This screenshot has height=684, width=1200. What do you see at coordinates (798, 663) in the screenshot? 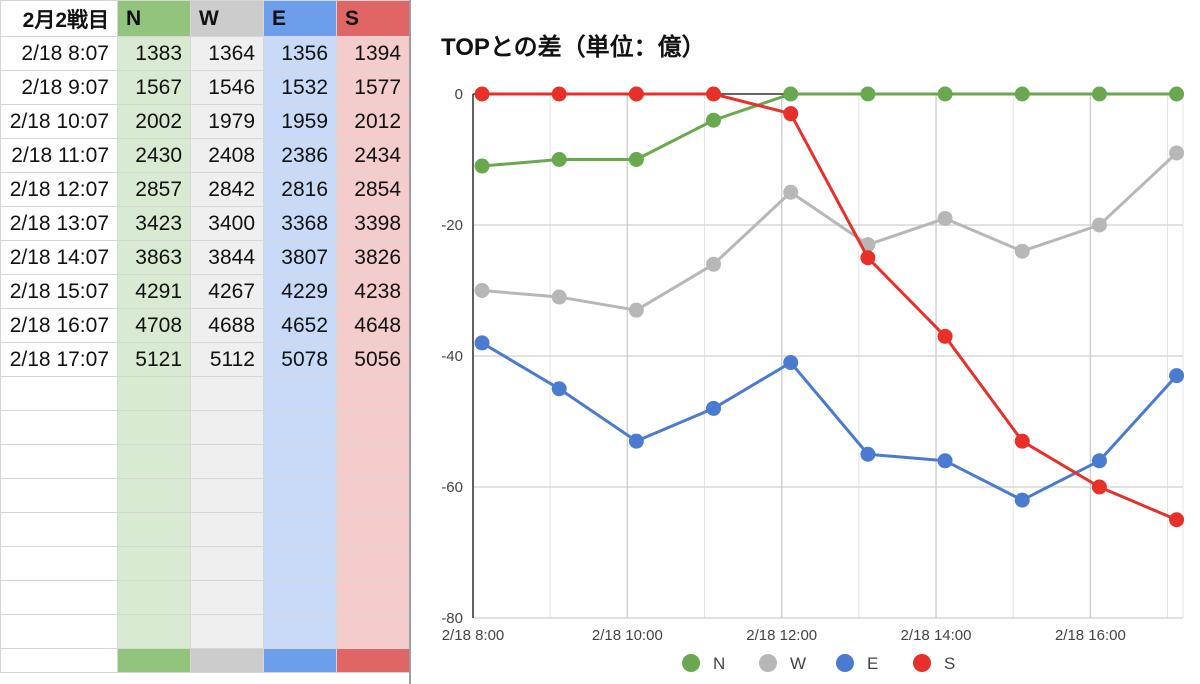
I see `legend-label-w: W` at bounding box center [798, 663].